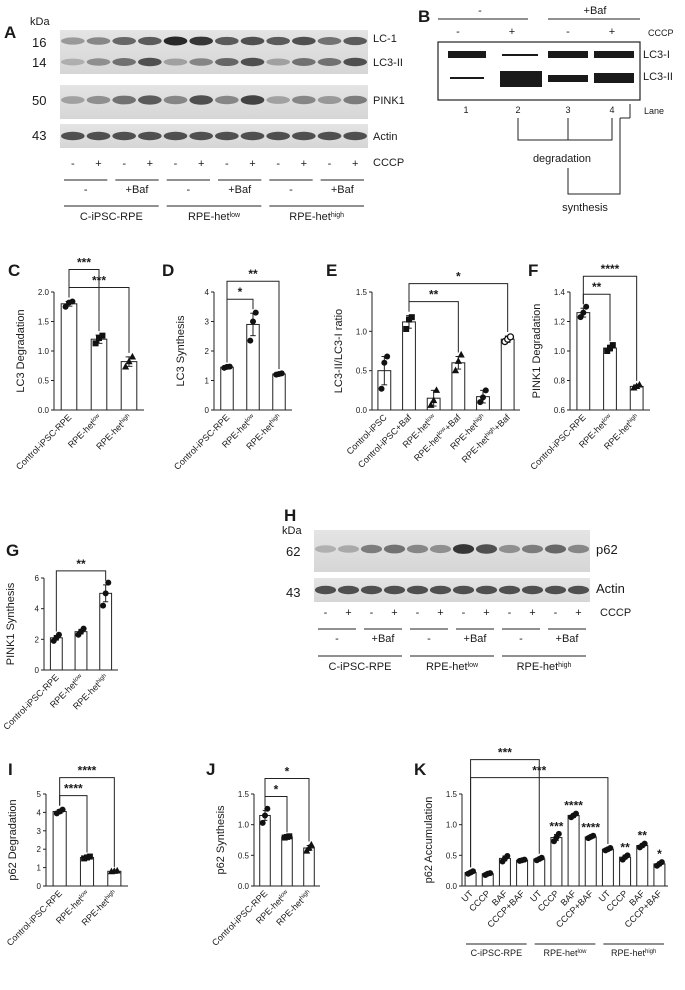 This screenshot has width=685, height=990. Describe the element at coordinates (240, 190) in the screenshot. I see `baf-sign: +Baf` at that location.